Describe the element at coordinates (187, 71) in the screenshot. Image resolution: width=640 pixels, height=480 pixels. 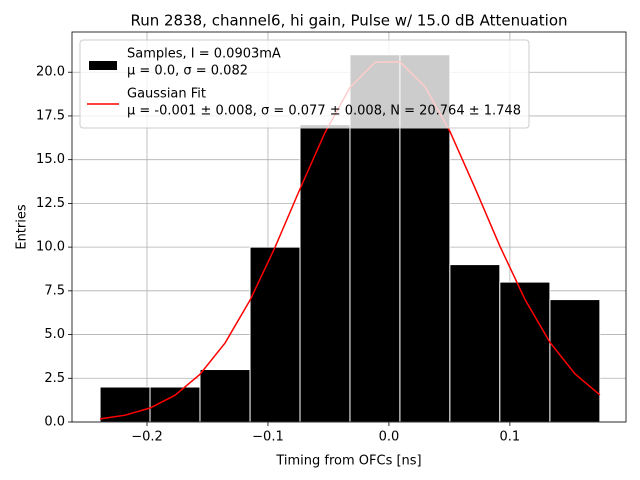
I see `legend-label: μ = 0.0, σ = 0.082` at that location.